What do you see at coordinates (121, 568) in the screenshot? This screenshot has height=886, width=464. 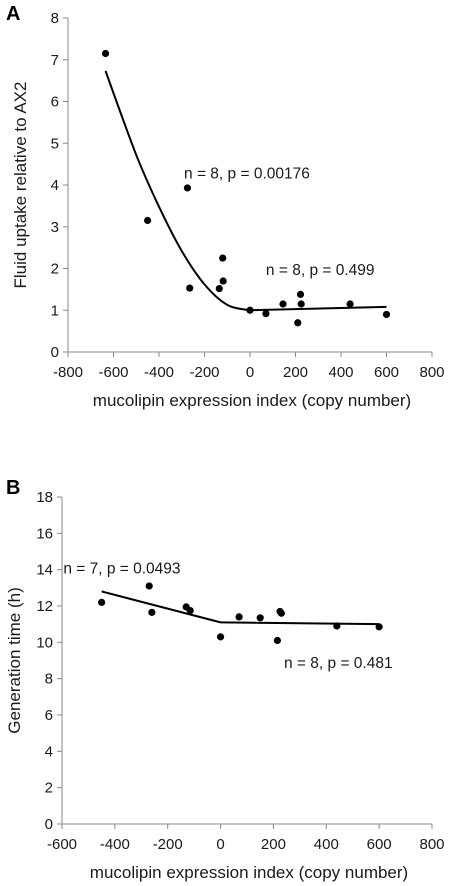 I see `stat-annotation: n = 7, p = 0.0493` at bounding box center [121, 568].